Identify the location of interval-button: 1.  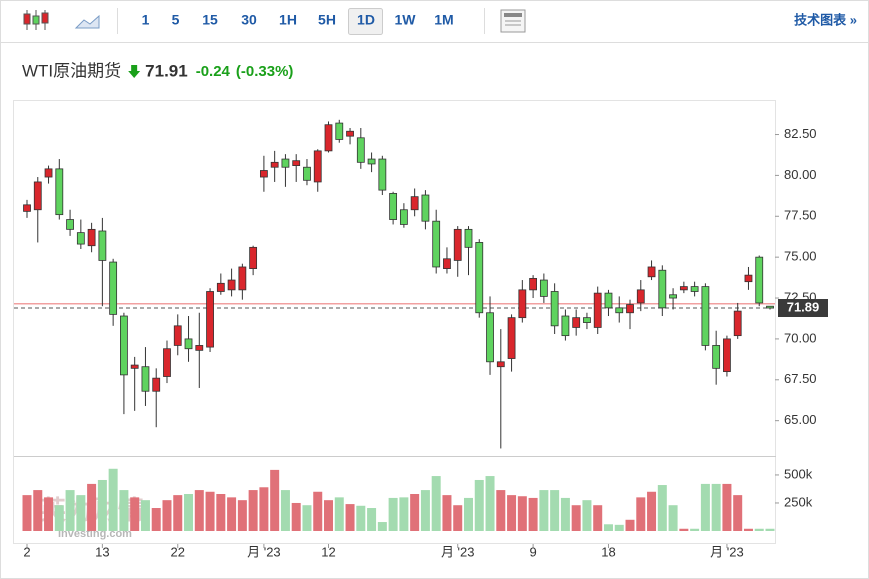
(146, 20).